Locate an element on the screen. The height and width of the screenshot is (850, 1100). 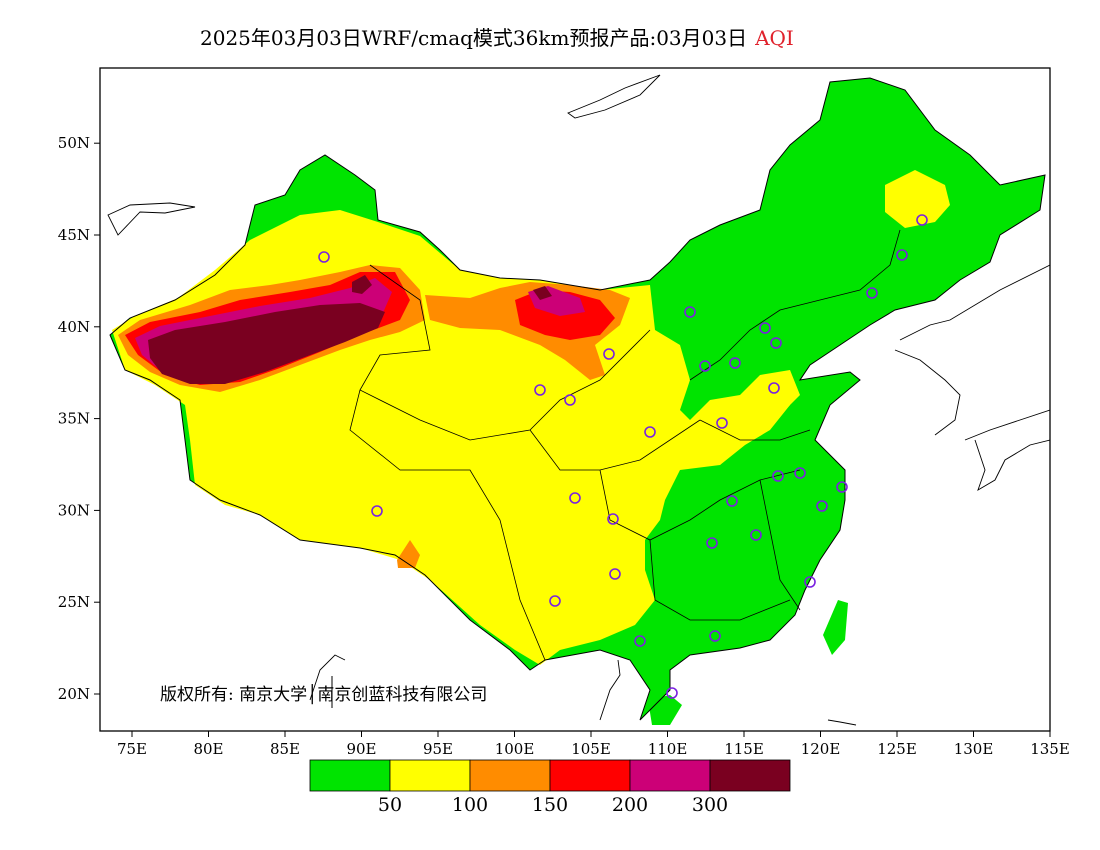
y-tick-label: 30N is located at coordinates (74, 510).